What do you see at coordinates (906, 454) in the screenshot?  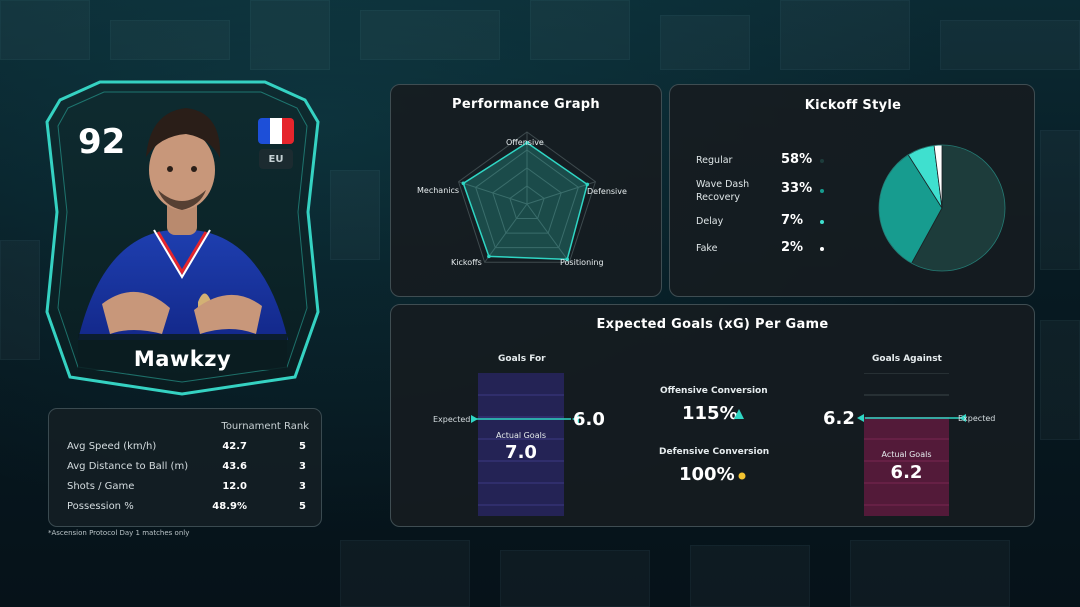 I see `goals-against-actual-label: Actual Goals` at bounding box center [906, 454].